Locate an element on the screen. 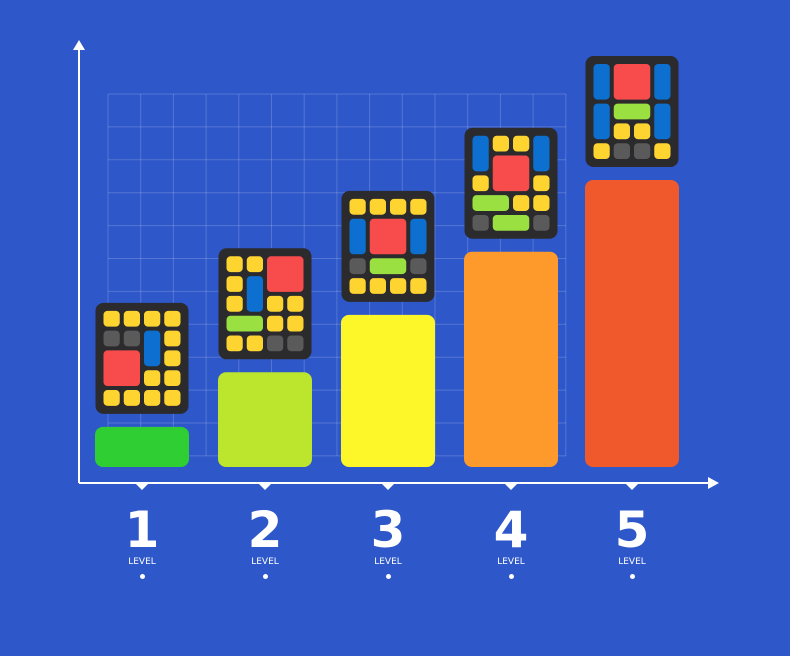 This screenshot has width=790, height=656. level-number-5: 5 is located at coordinates (632, 530).